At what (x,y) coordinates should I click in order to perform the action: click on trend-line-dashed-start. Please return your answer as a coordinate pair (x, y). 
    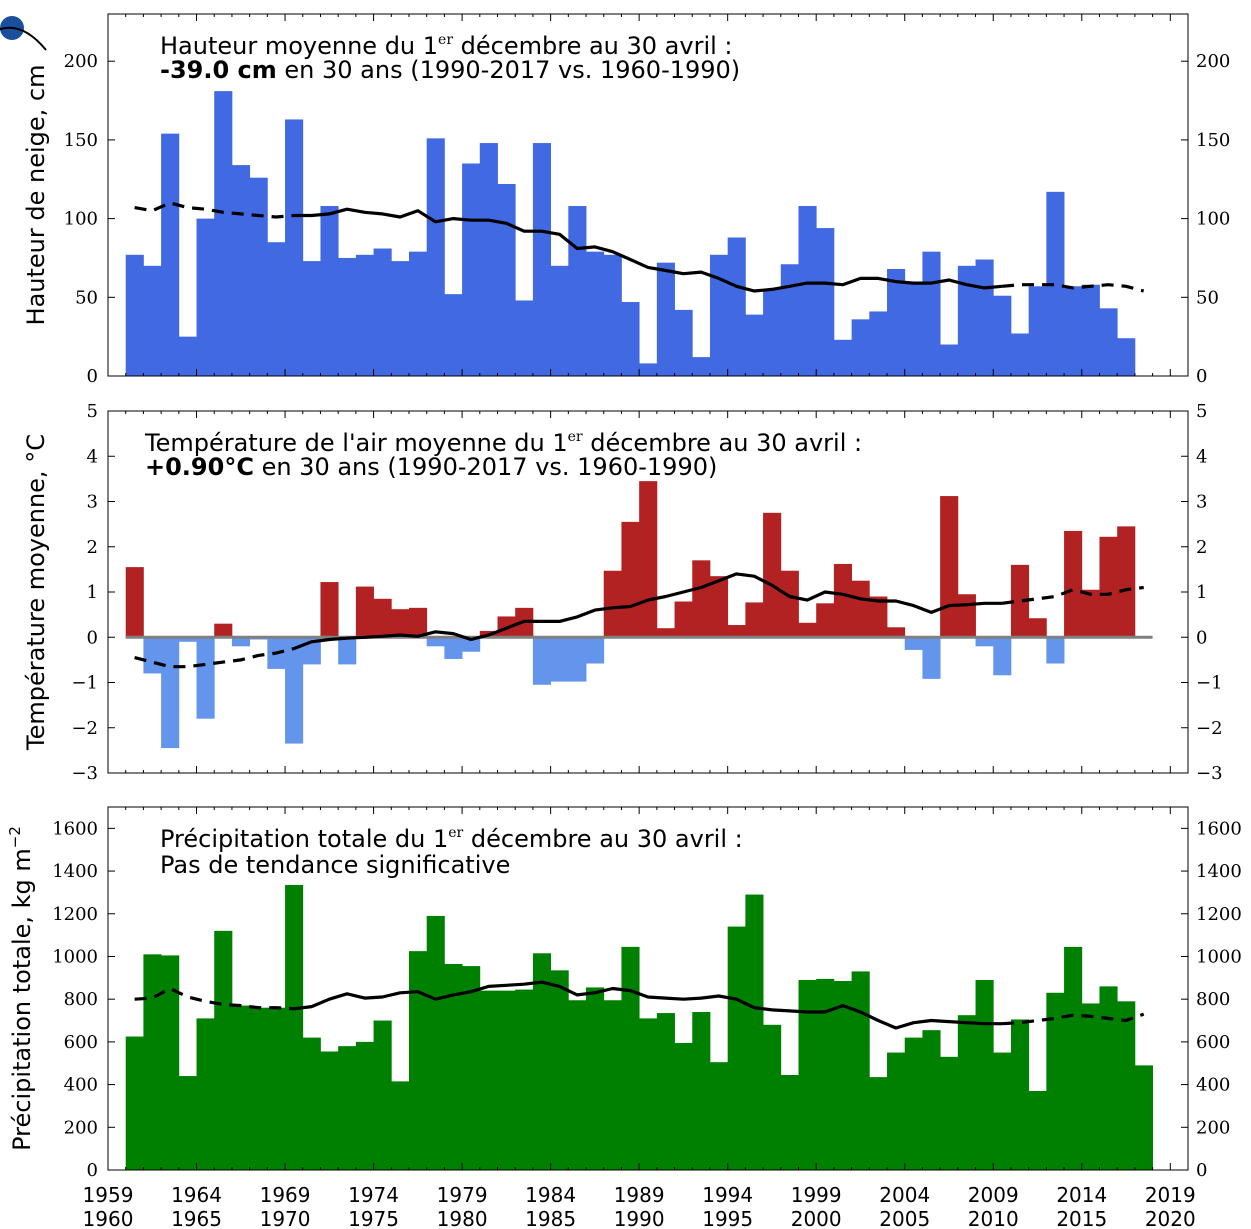
    Looking at the image, I should click on (214, 658).